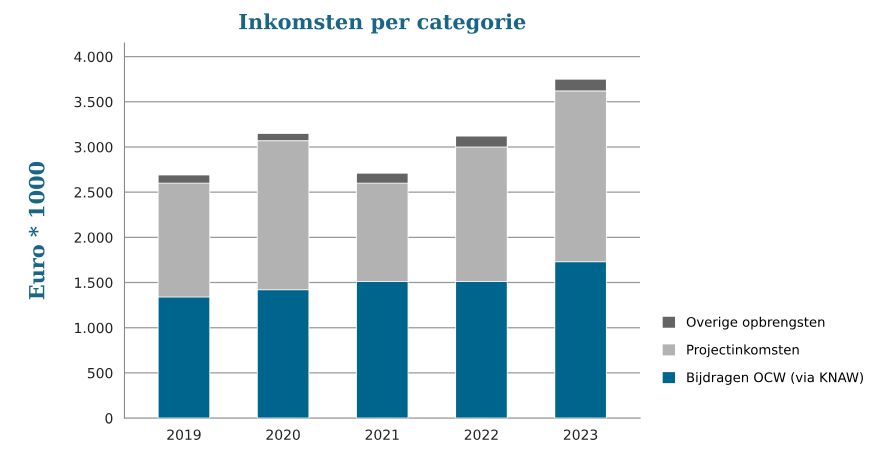 This screenshot has height=463, width=889. I want to click on y-tick-label: 1.500, so click(93, 283).